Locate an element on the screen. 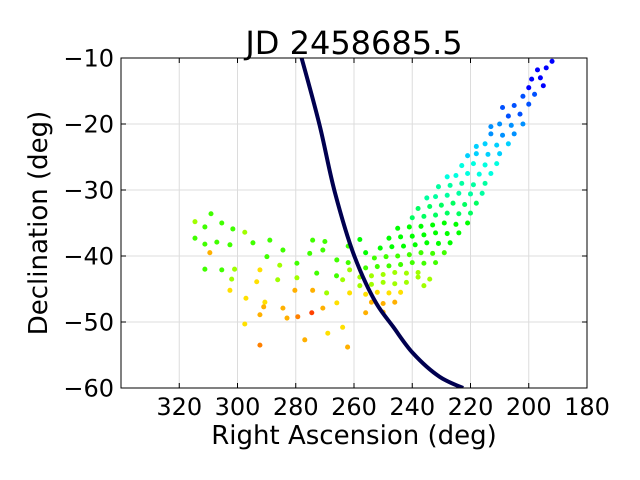 The width and height of the screenshot is (640, 480). chart-title: JD 2458685.5 is located at coordinates (353, 43).